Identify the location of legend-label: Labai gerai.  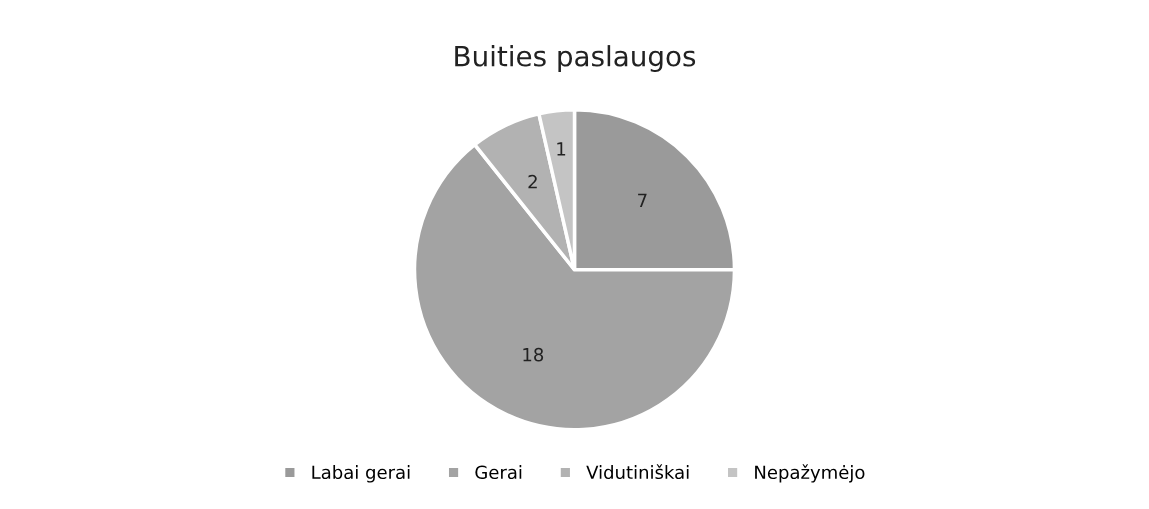
(361, 474).